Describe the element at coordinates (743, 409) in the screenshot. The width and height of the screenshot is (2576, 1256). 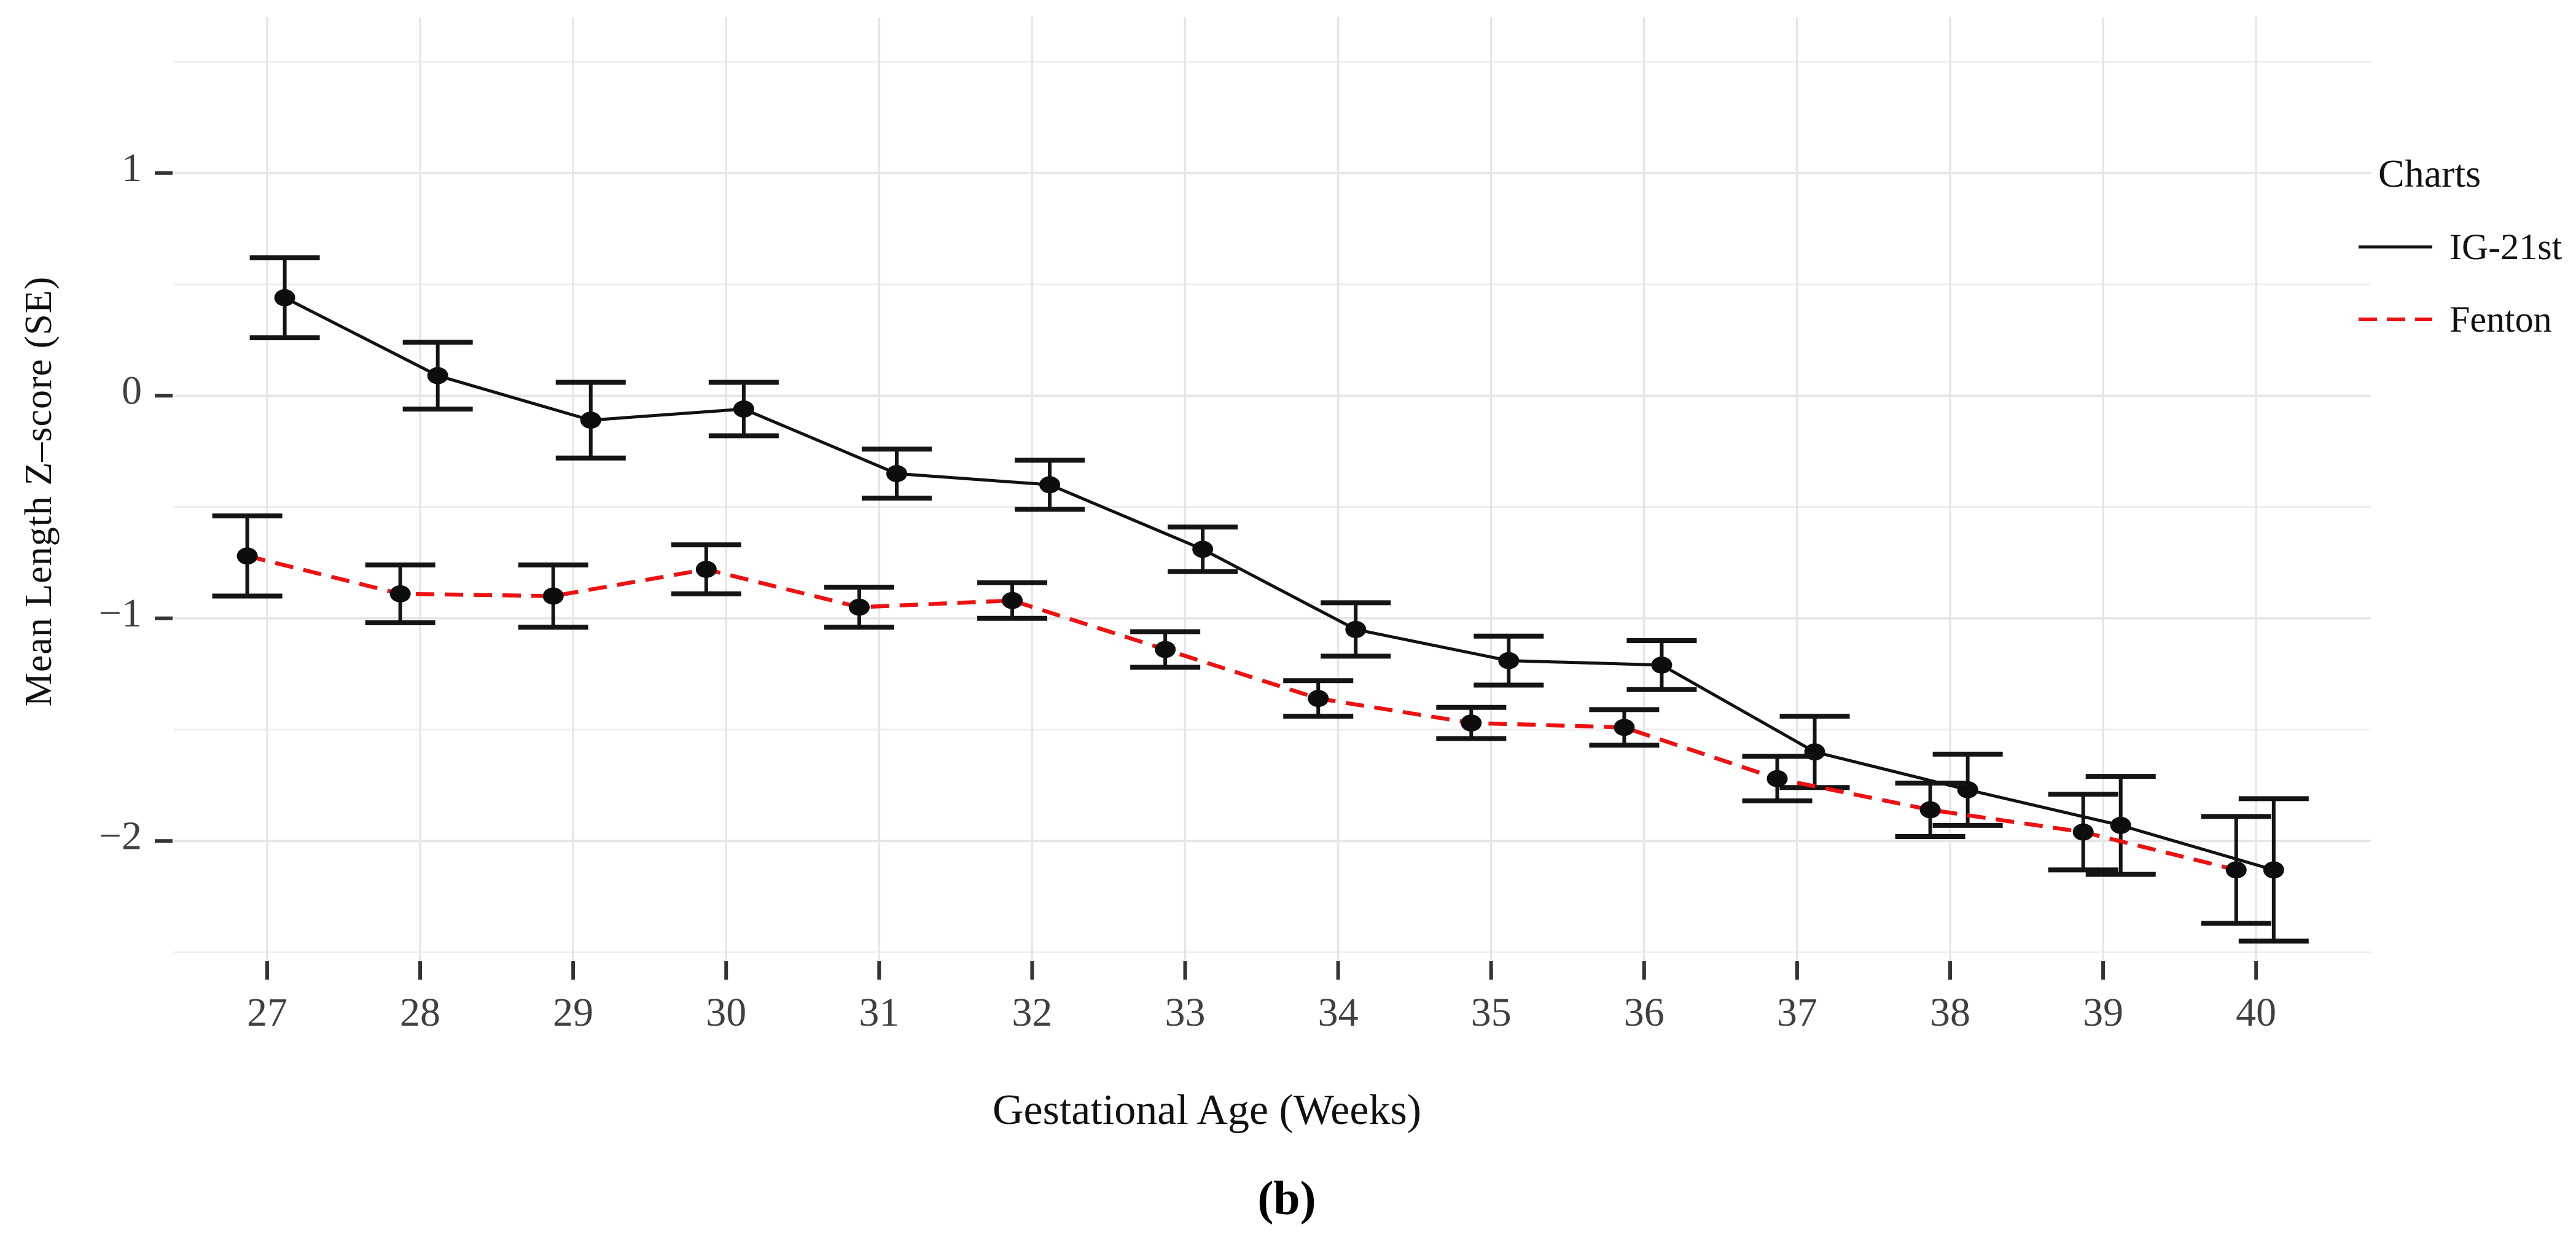
I see `point-ig21st-w30` at that location.